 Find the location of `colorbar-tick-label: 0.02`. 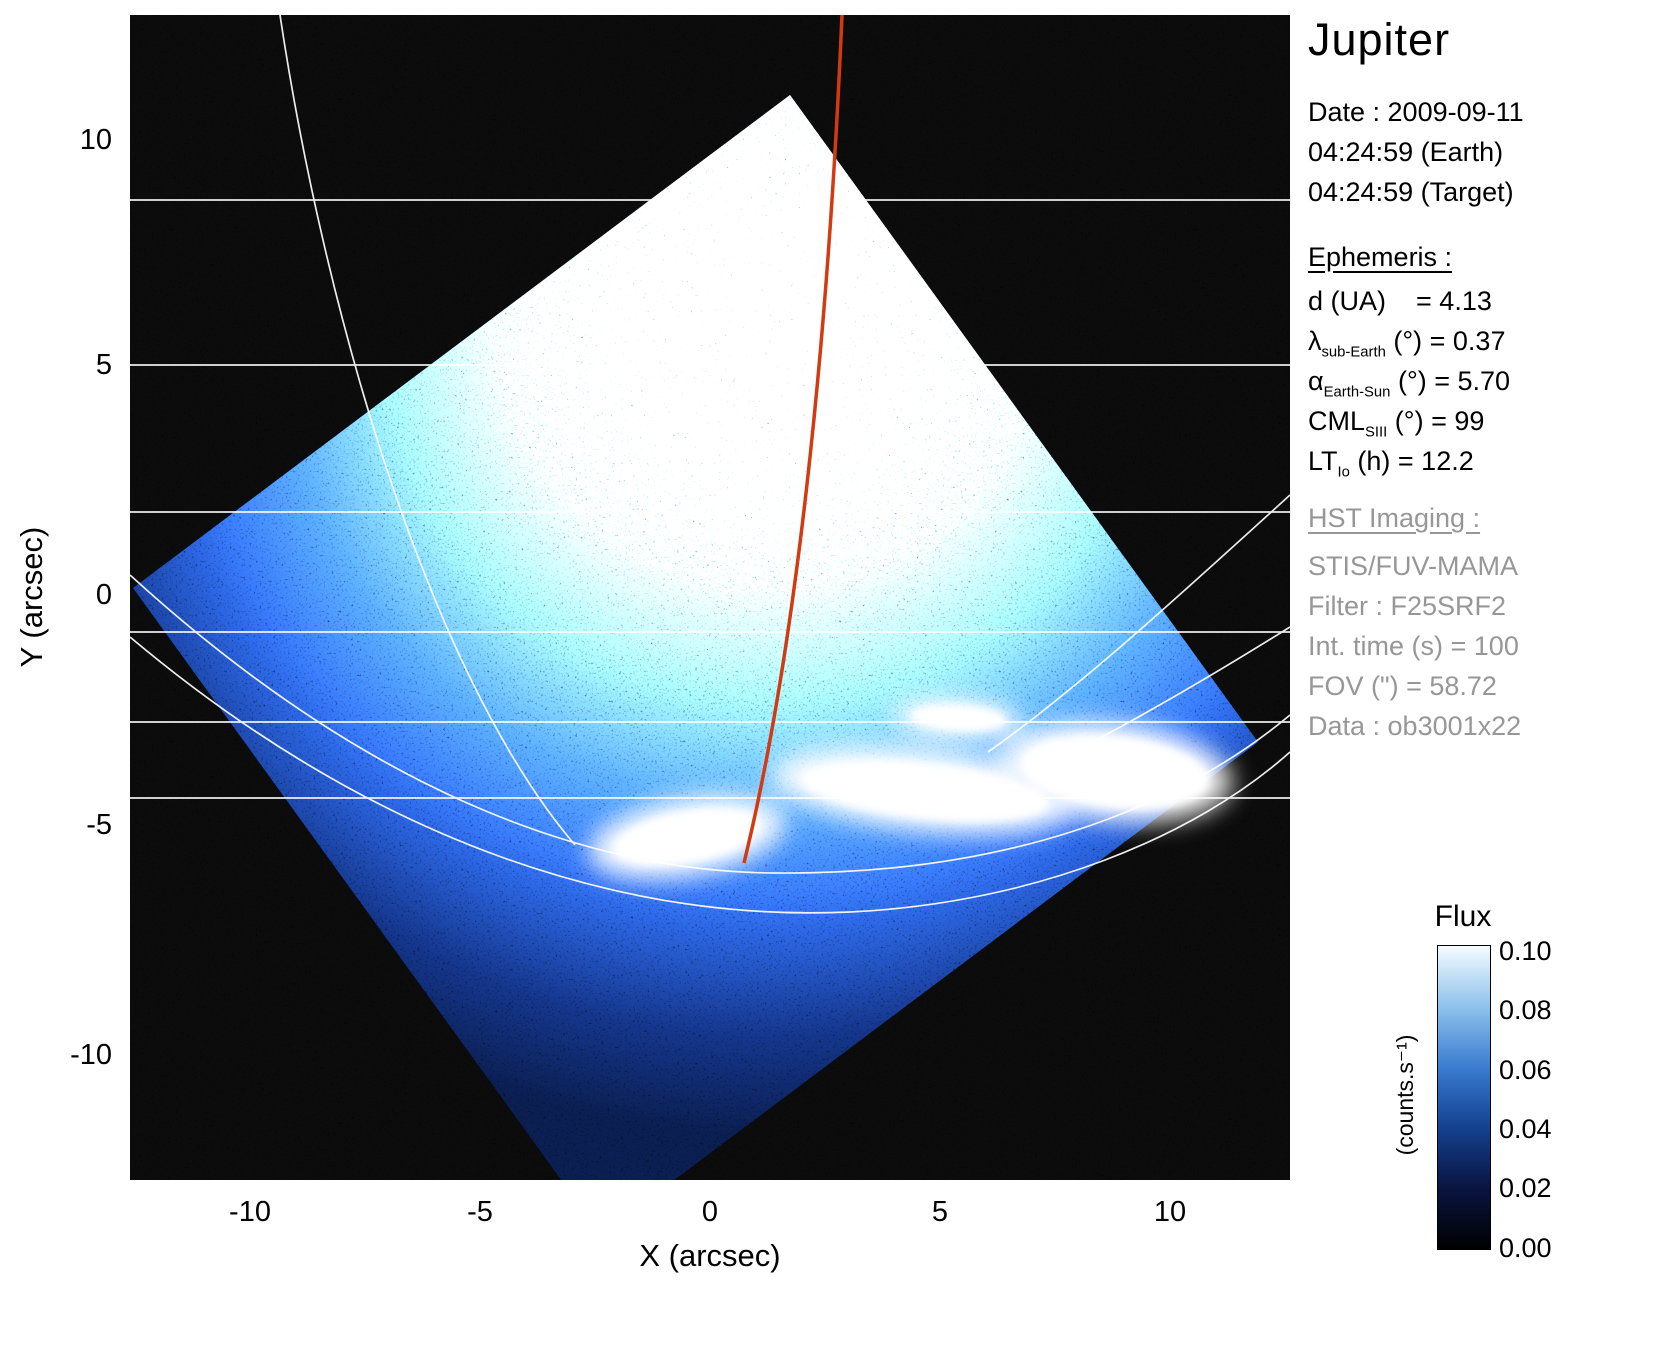

colorbar-tick-label: 0.02 is located at coordinates (1525, 1188).